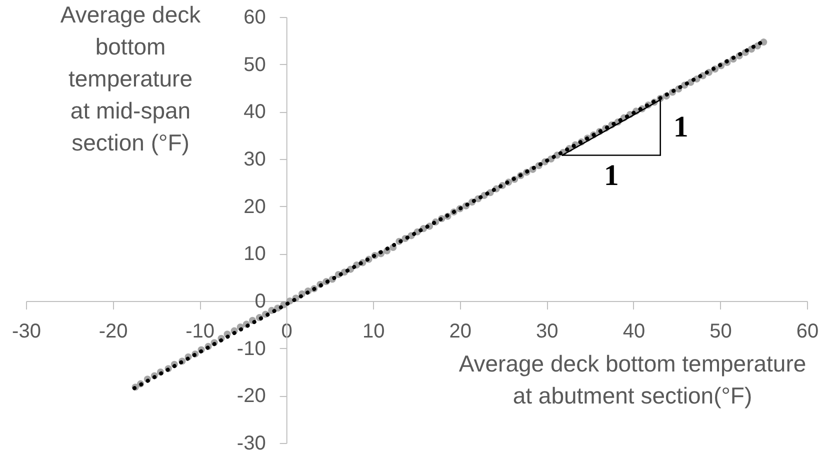 This screenshot has width=825, height=454. Describe the element at coordinates (251, 396) in the screenshot. I see `y-tick-label: -20` at that location.